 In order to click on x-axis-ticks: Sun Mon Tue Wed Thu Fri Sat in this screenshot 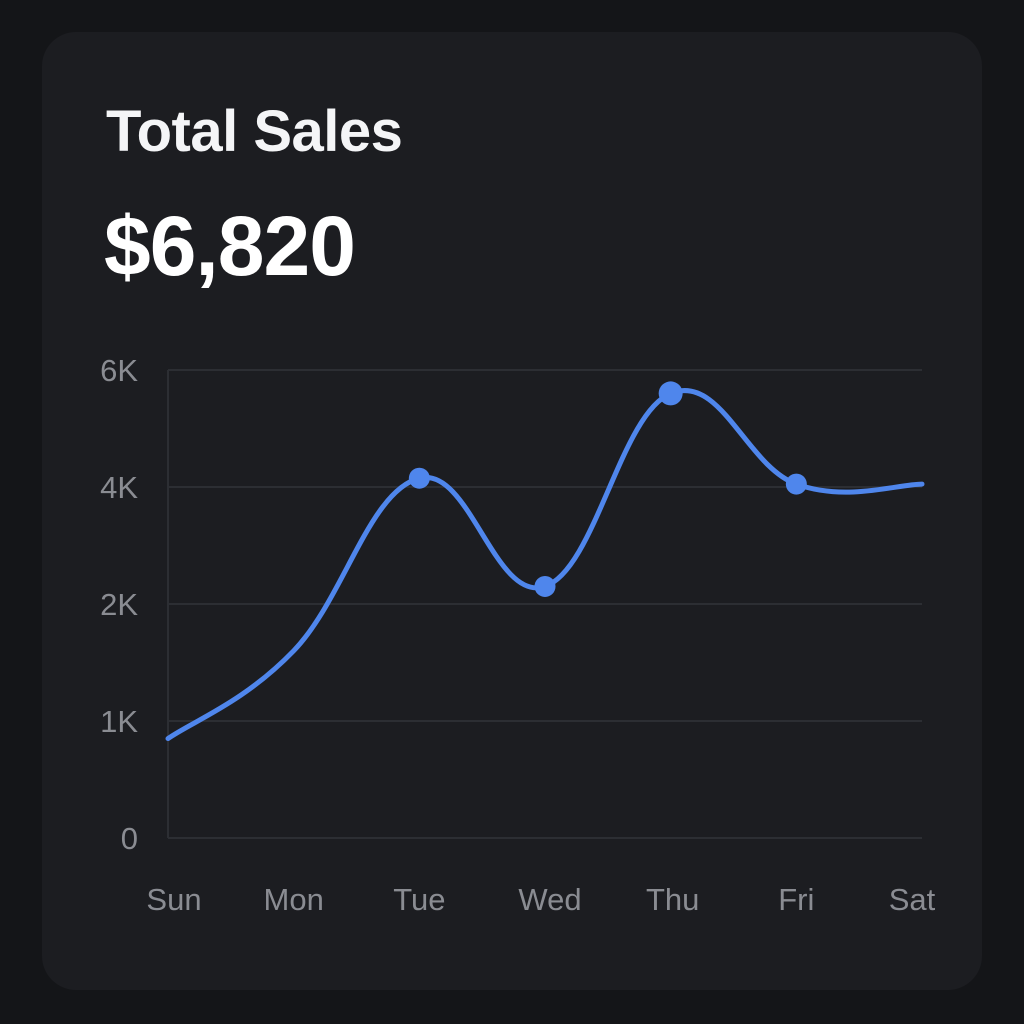, I will do `click(540, 899)`.